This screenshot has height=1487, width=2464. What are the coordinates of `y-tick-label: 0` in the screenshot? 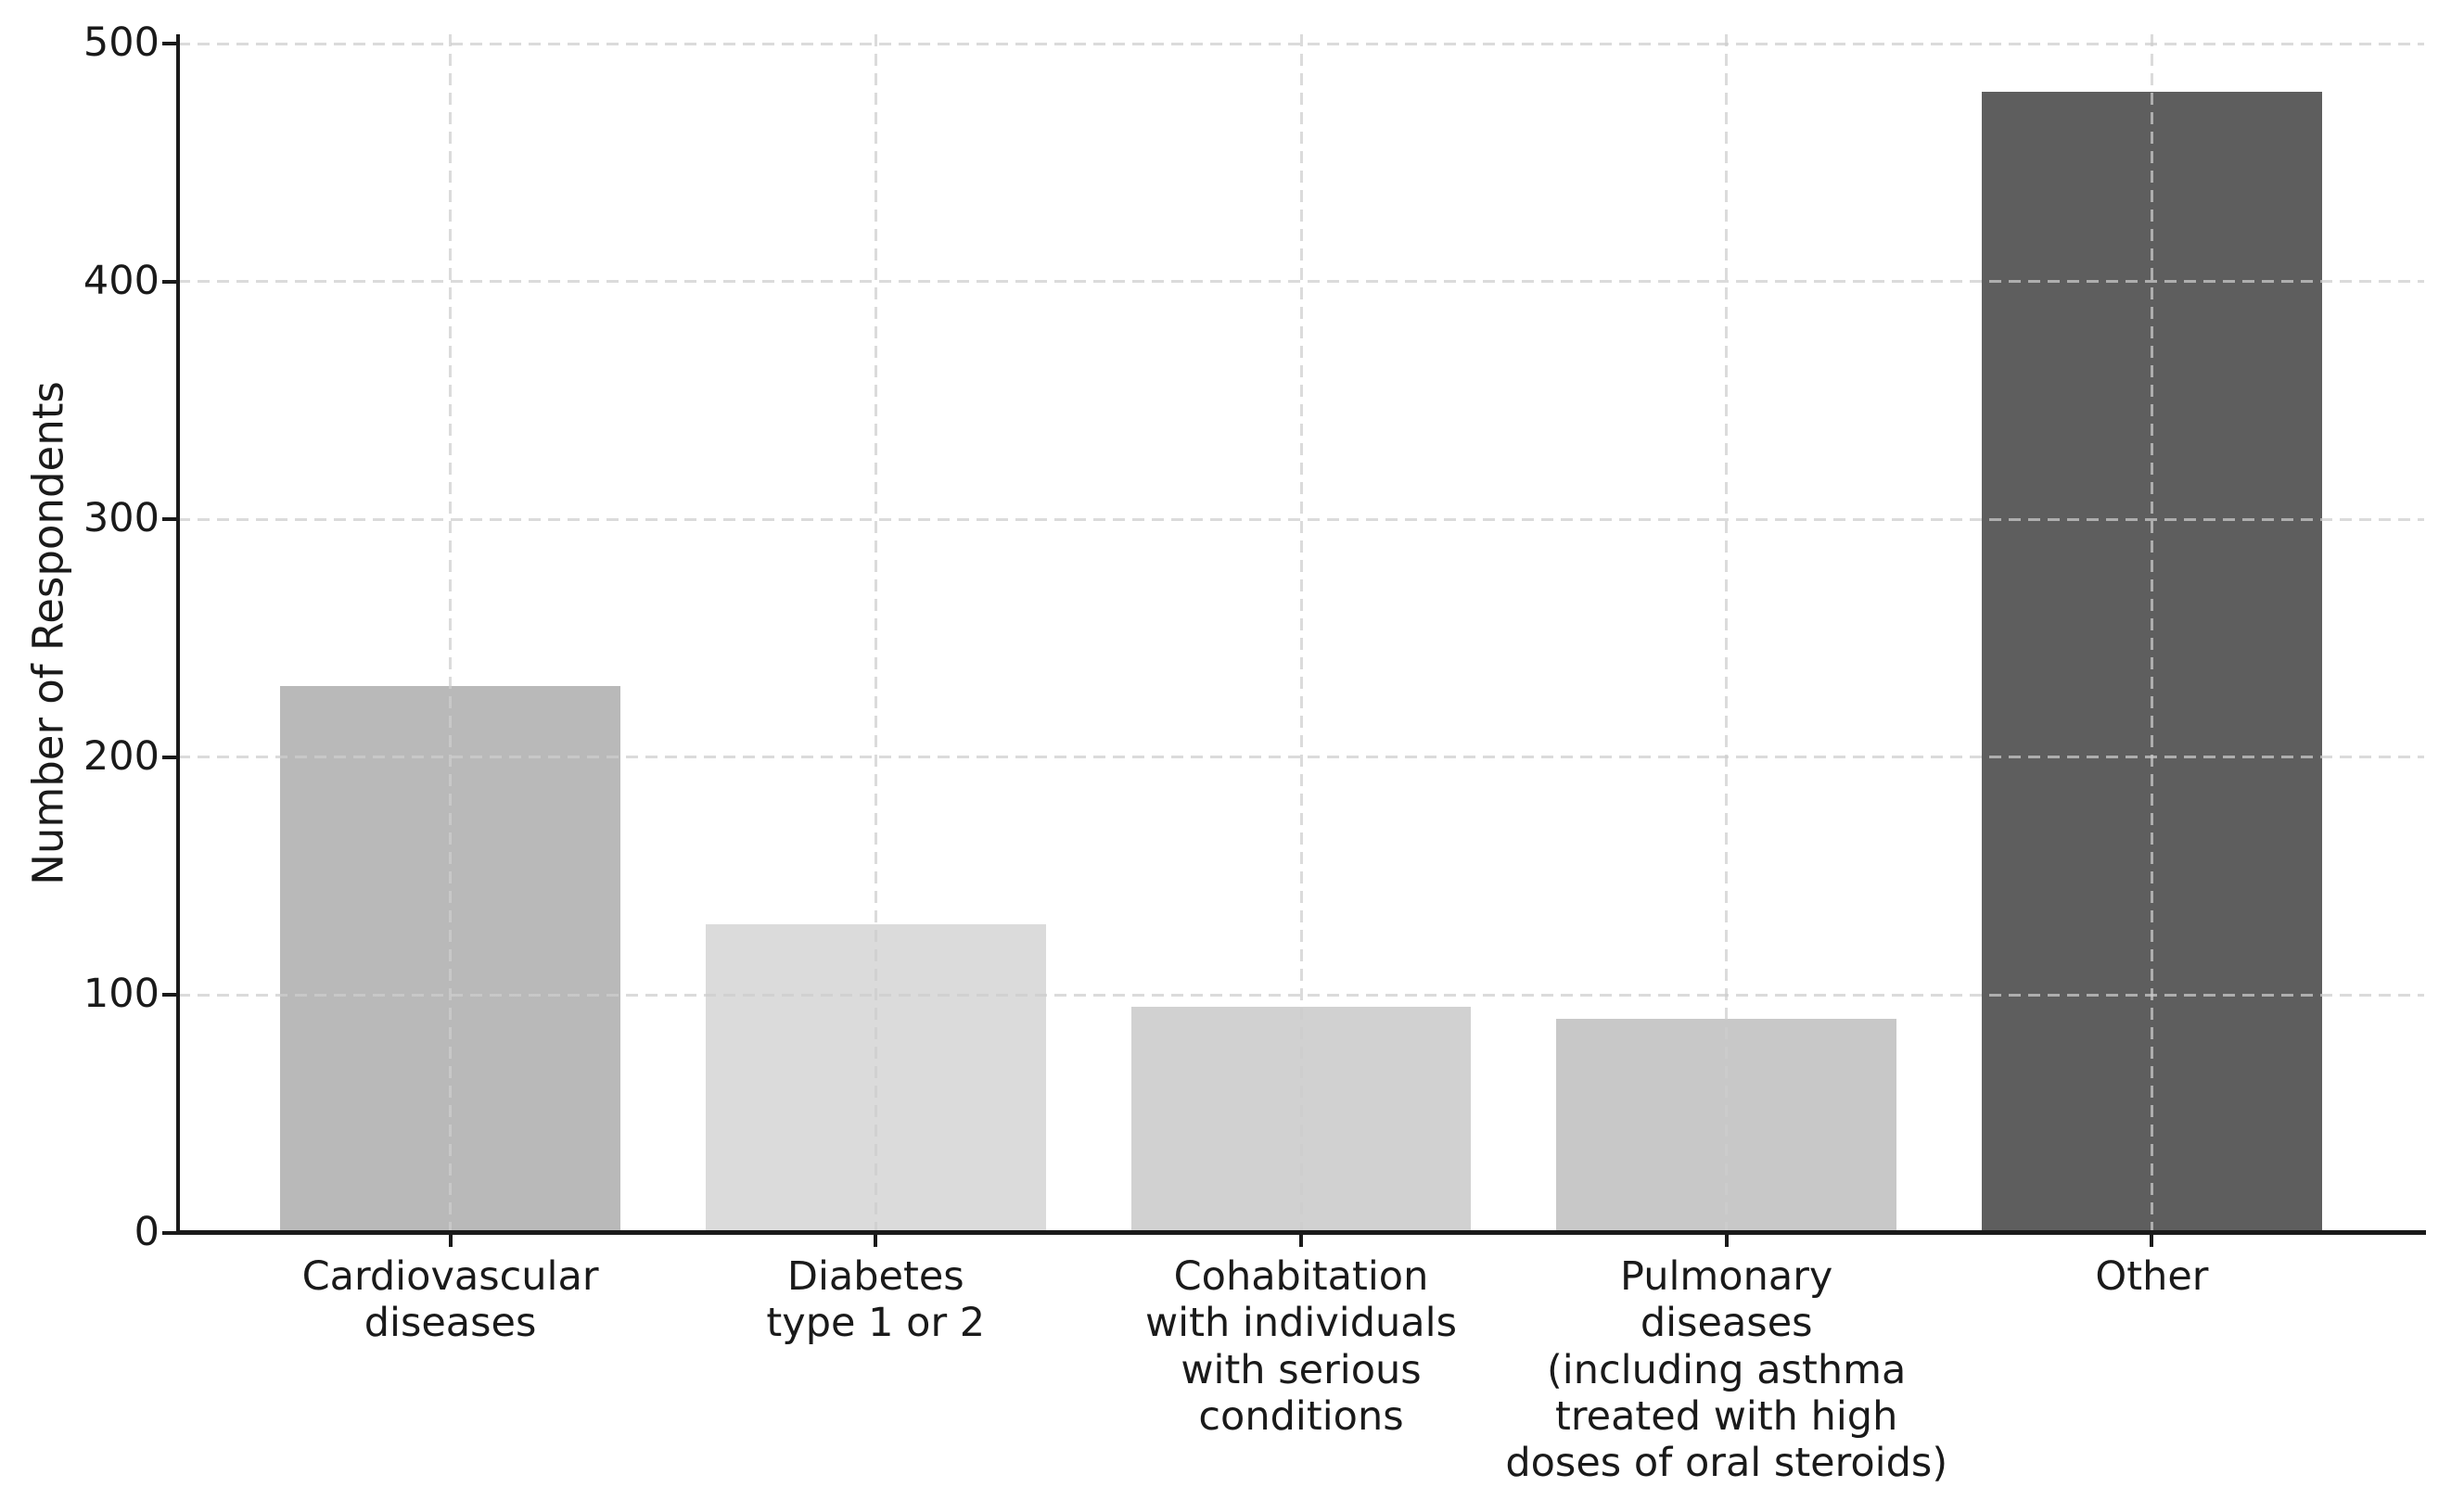 It's located at (147, 1232).